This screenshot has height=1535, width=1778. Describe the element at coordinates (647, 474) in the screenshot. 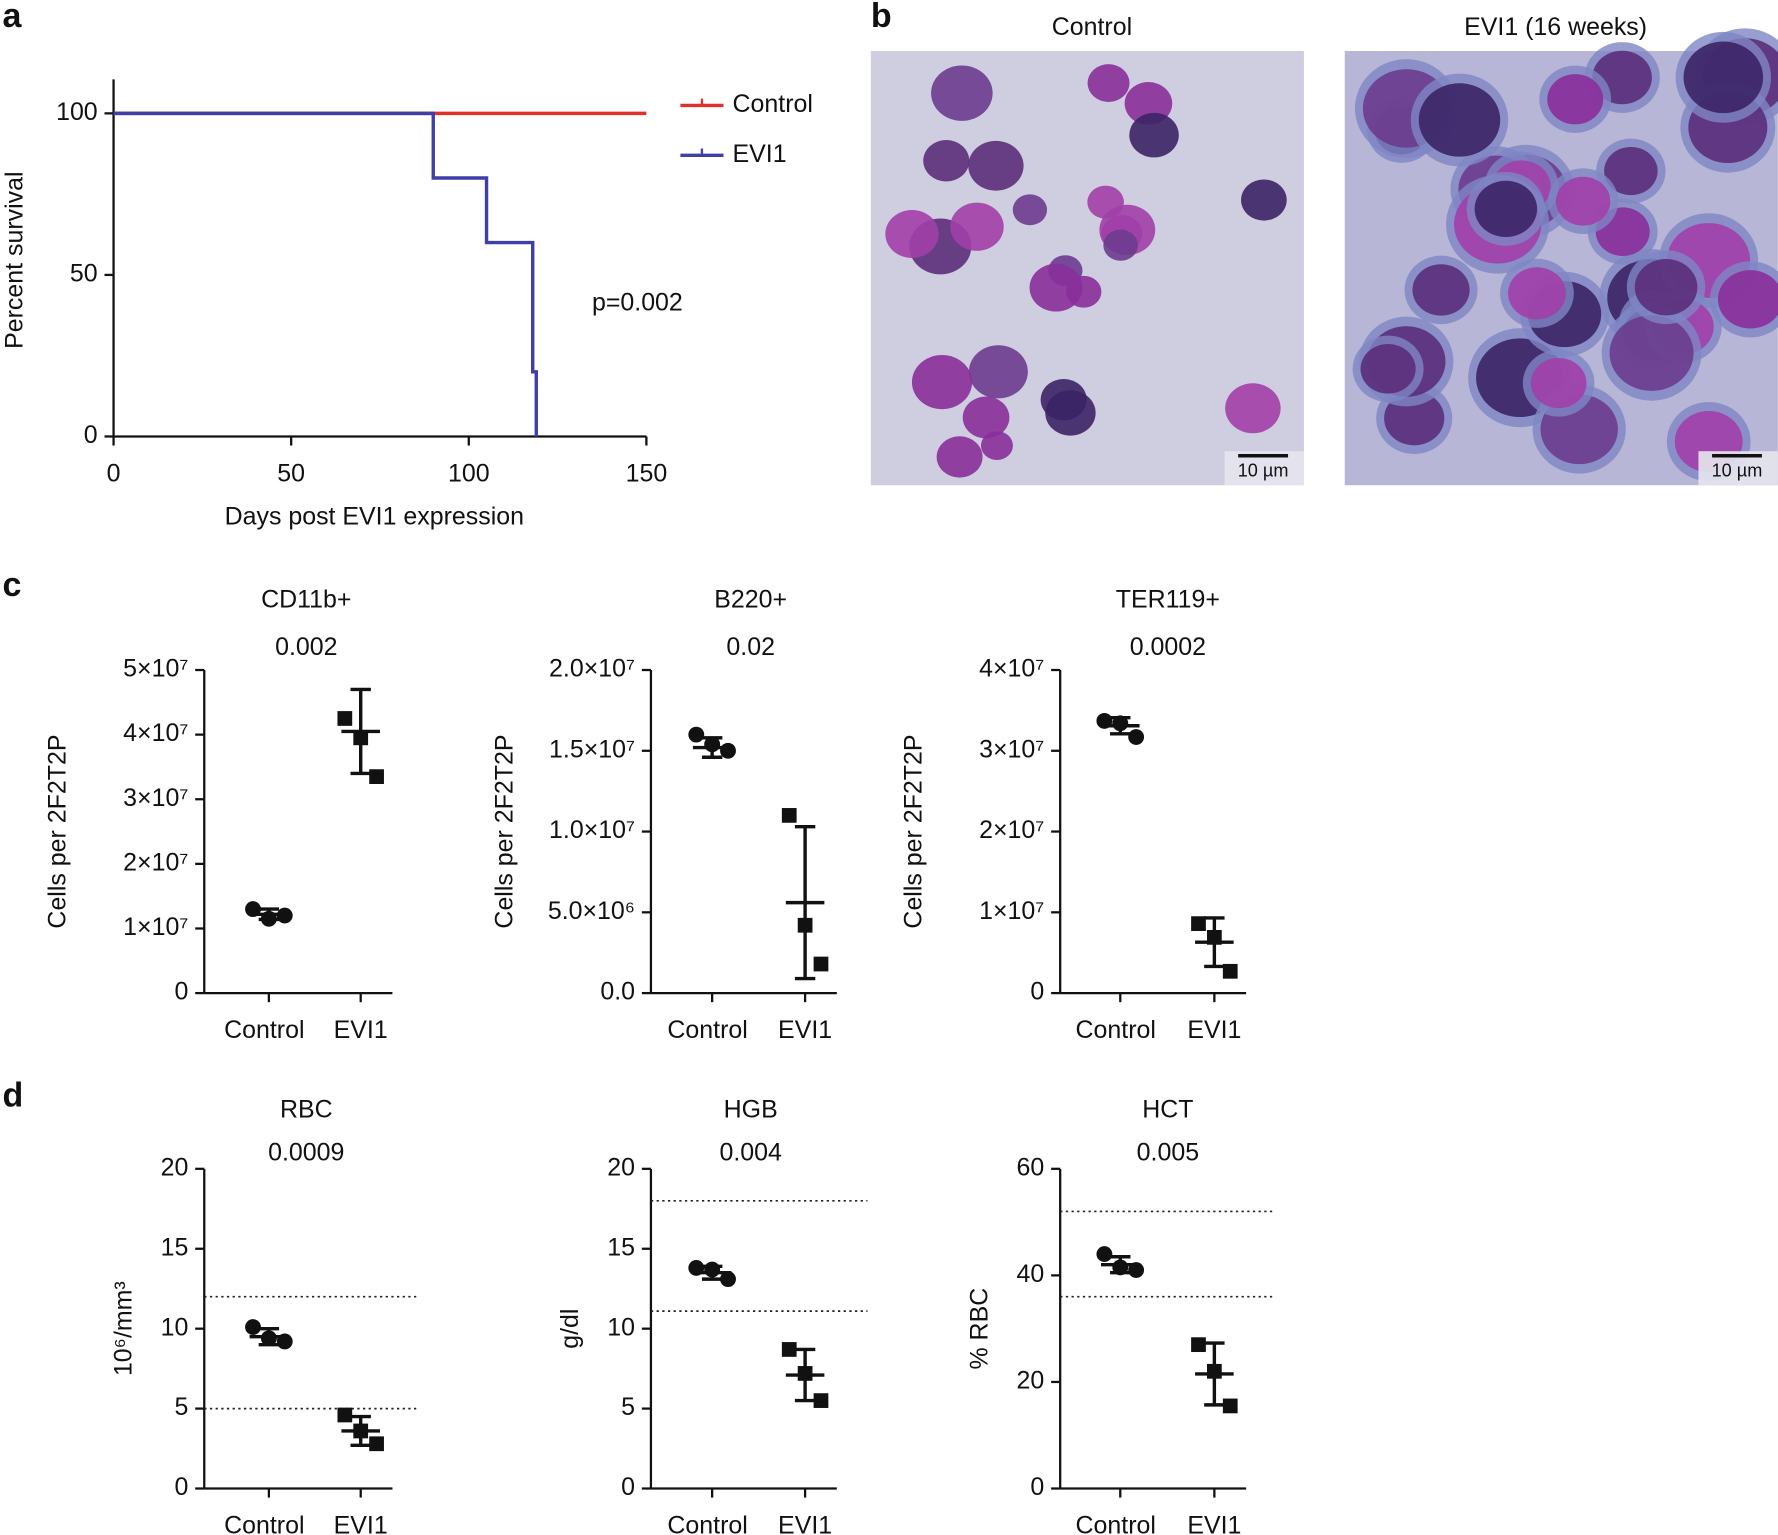

I see `x-tick-label: 150` at that location.